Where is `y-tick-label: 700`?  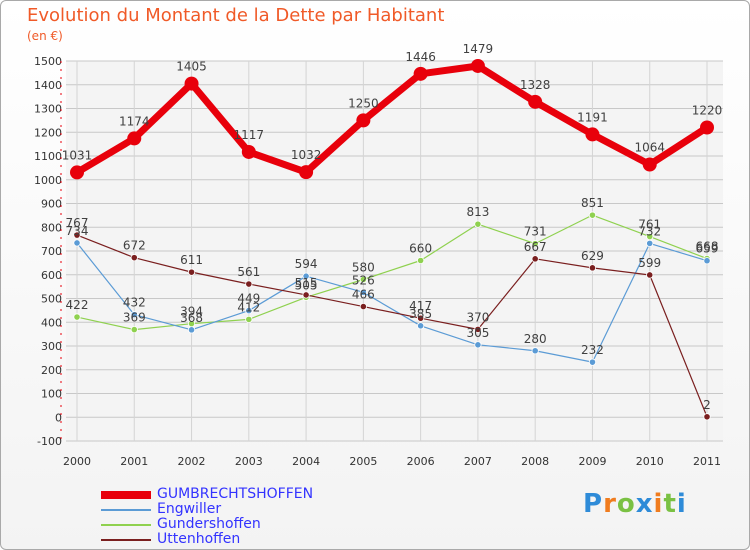 y-tick-label: 700 is located at coordinates (51, 251).